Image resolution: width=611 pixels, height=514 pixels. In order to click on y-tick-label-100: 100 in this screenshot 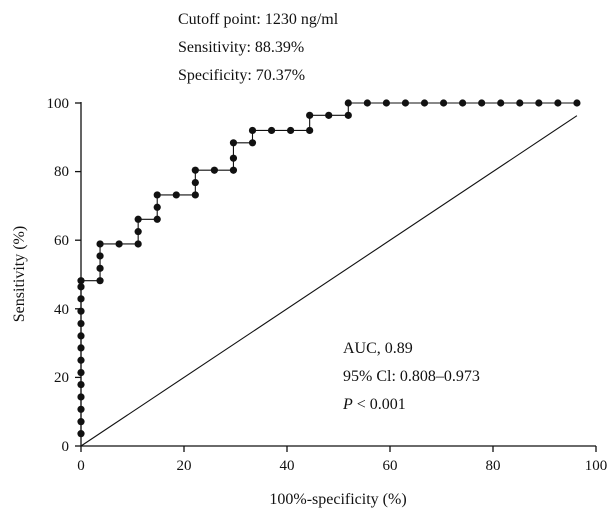, I will do `click(58, 104)`.